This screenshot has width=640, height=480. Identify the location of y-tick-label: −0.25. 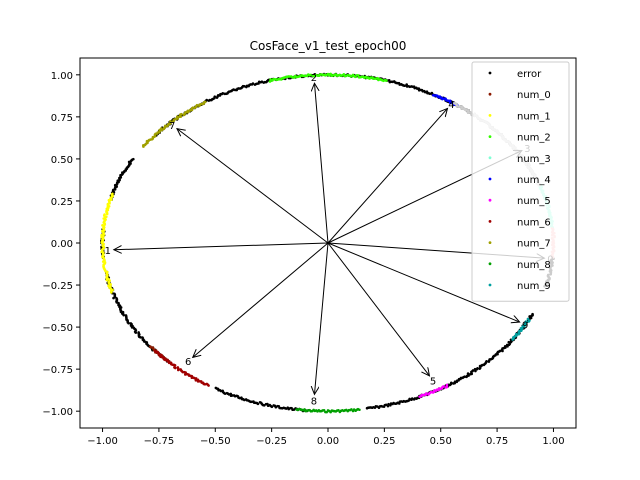
(57, 286).